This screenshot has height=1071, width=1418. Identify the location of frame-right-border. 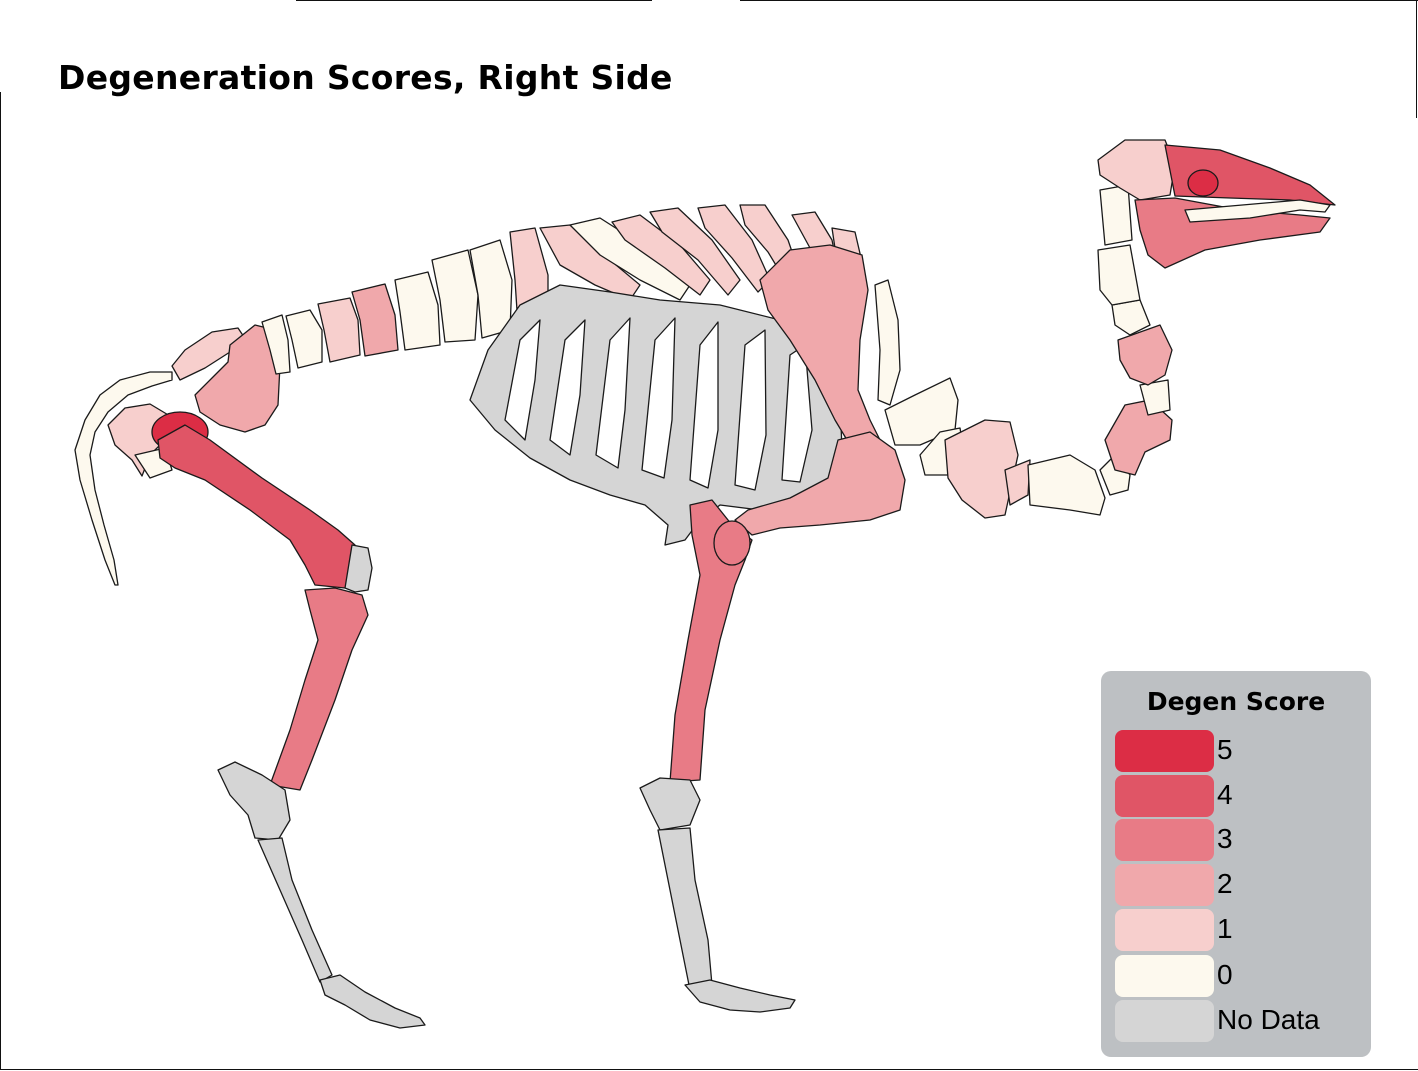
(1416, 59).